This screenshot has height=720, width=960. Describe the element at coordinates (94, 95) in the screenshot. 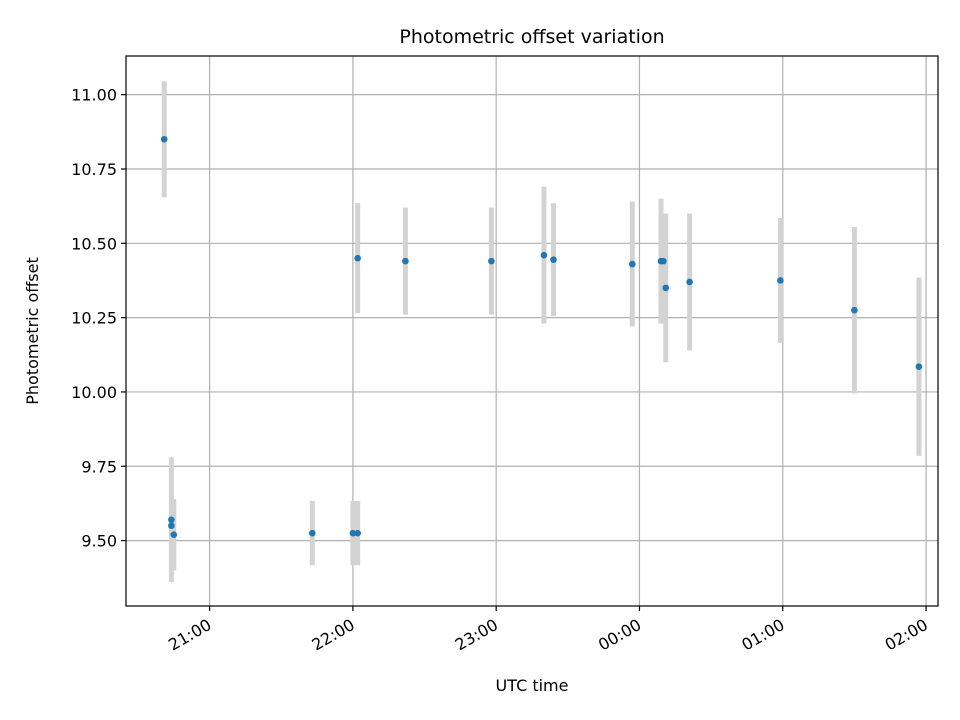

I see `y-tick-label: 11.00` at that location.